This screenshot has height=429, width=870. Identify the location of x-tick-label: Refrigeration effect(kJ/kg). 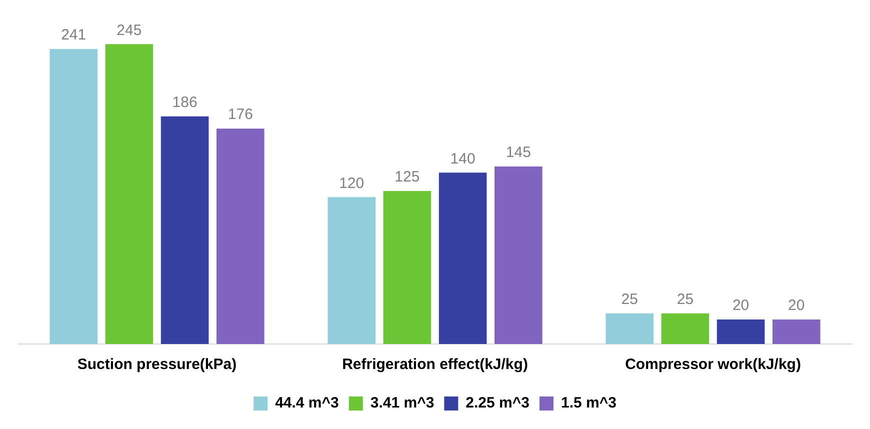
(435, 365).